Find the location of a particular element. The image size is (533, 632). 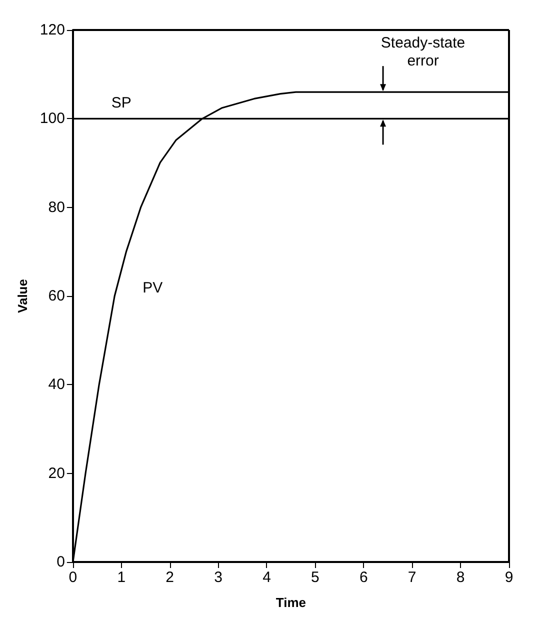

y-tick-label: 20 is located at coordinates (56, 473).